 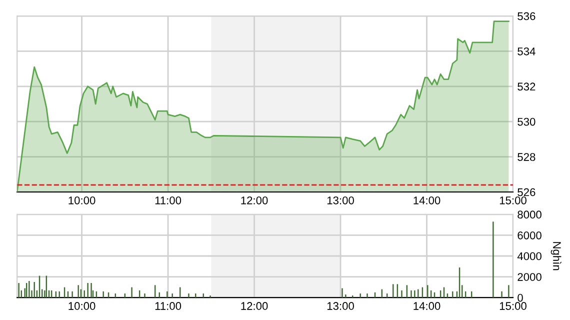 I want to click on y-tick-label: 6000, so click(x=530, y=235).